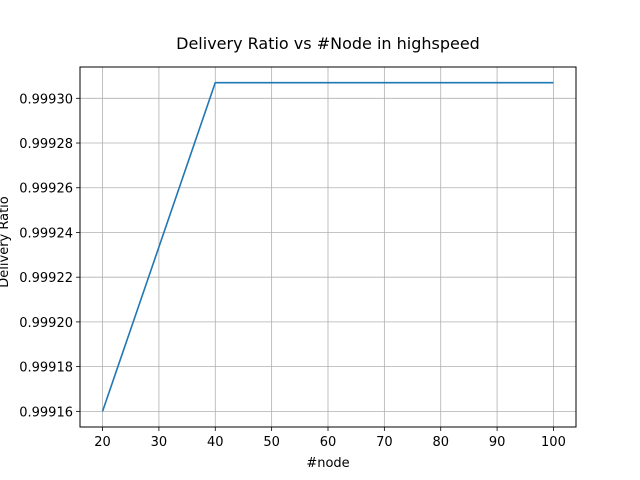 The image size is (640, 480). Describe the element at coordinates (328, 43) in the screenshot. I see `chart-title: Delivery Ratio vs #Node in highspeed` at that location.